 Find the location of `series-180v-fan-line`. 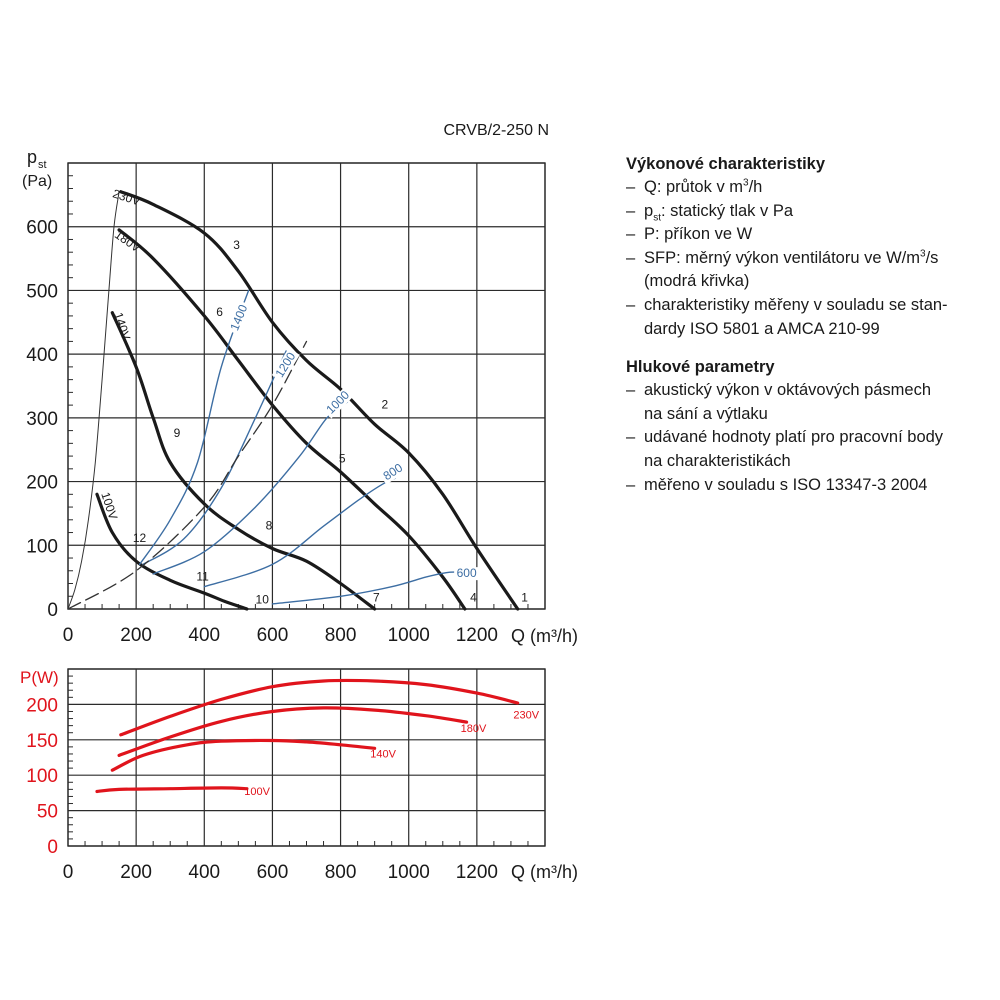

series-180v-fan-line is located at coordinates (292, 419).